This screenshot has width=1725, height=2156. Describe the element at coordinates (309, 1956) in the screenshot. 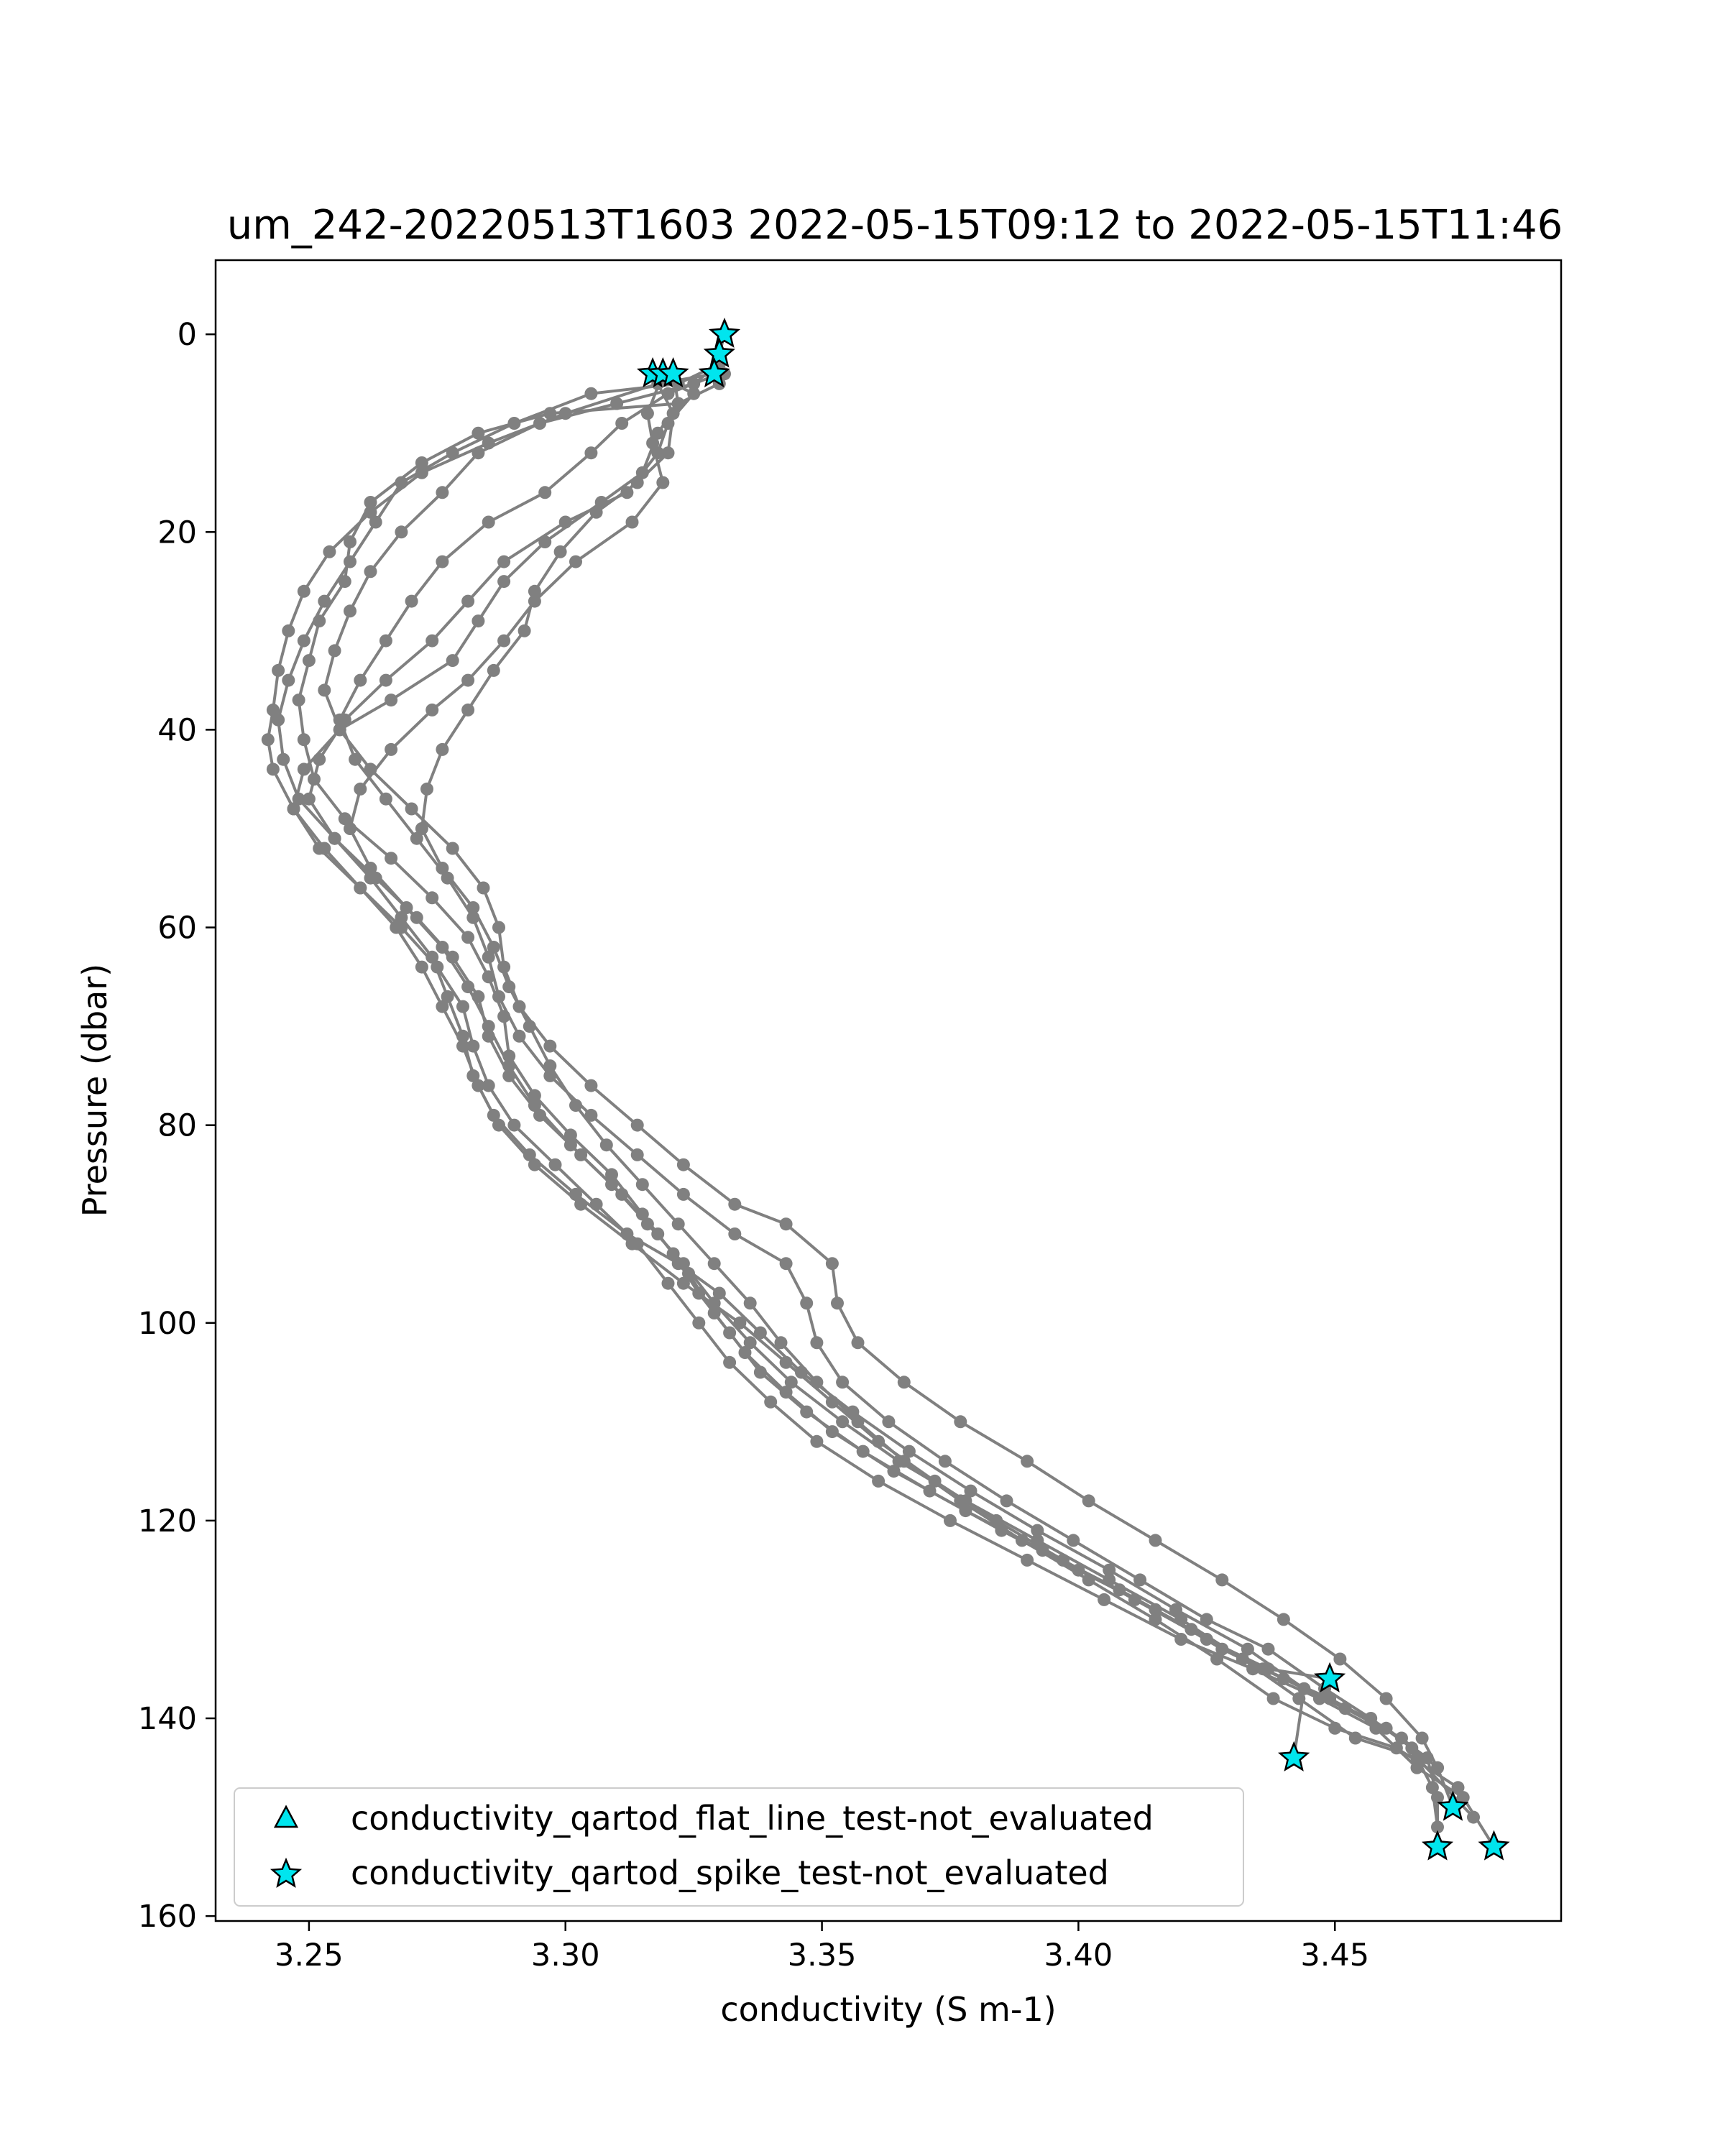

I see `x-tick-label-1: 3.25` at that location.